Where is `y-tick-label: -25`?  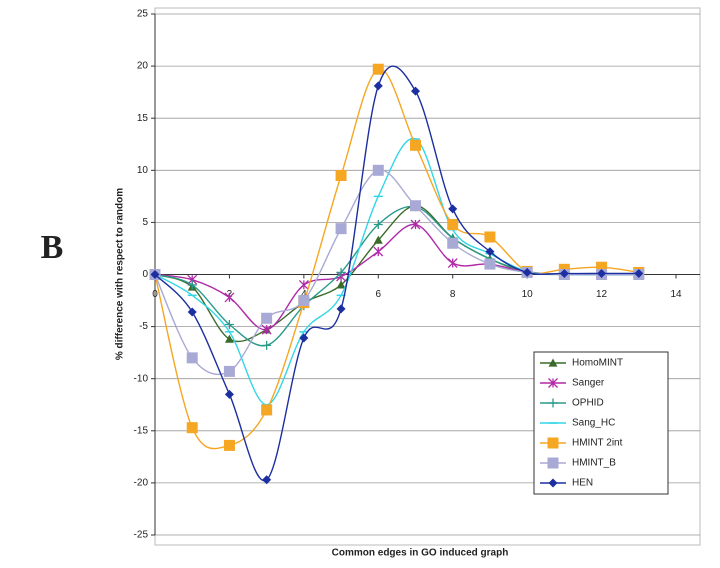 y-tick-label: -25 is located at coordinates (141, 535).